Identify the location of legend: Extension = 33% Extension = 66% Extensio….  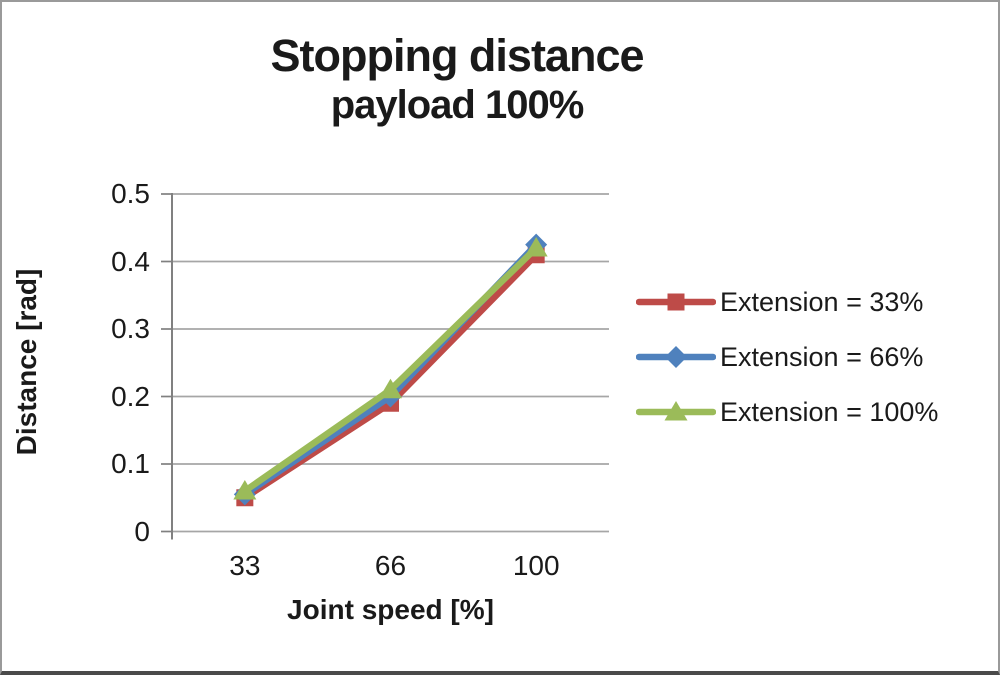
(787, 357).